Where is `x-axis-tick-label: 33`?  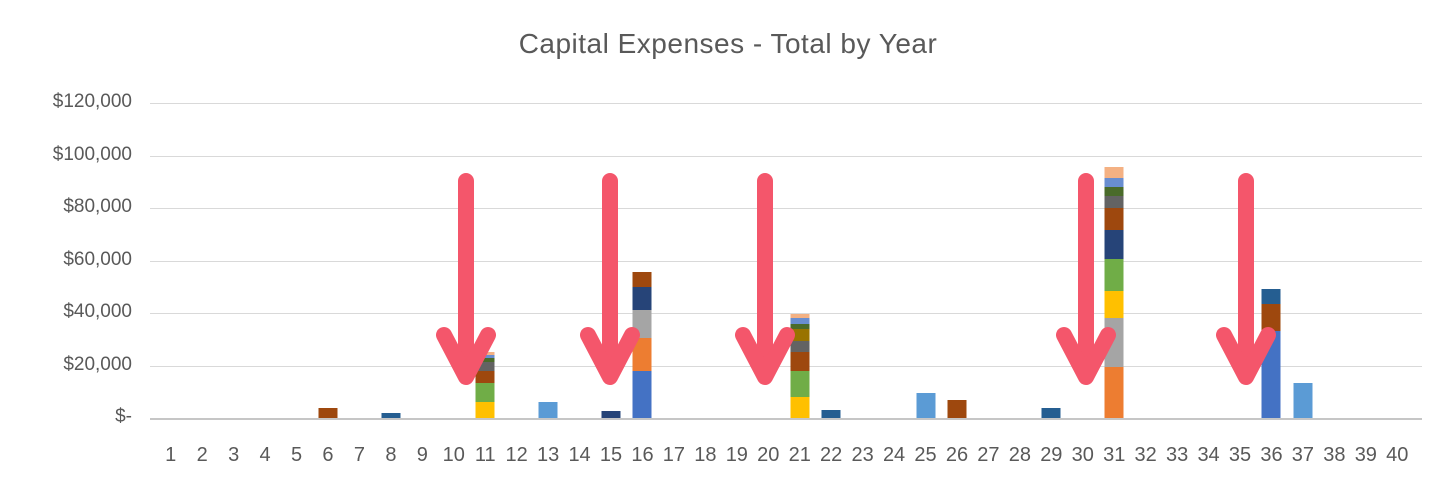 x-axis-tick-label: 33 is located at coordinates (1177, 455).